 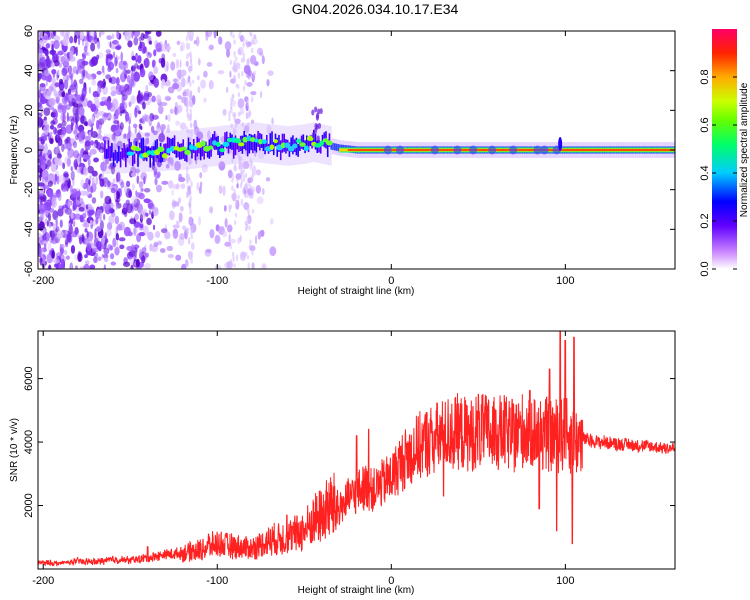 What do you see at coordinates (339, 147) in the screenshot?
I see `ridge-halo` at bounding box center [339, 147].